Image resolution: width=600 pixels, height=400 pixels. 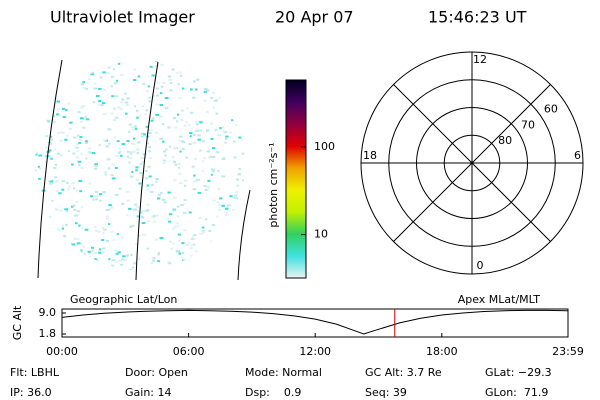 I want to click on x-tick-label: 23:59, so click(x=568, y=351).